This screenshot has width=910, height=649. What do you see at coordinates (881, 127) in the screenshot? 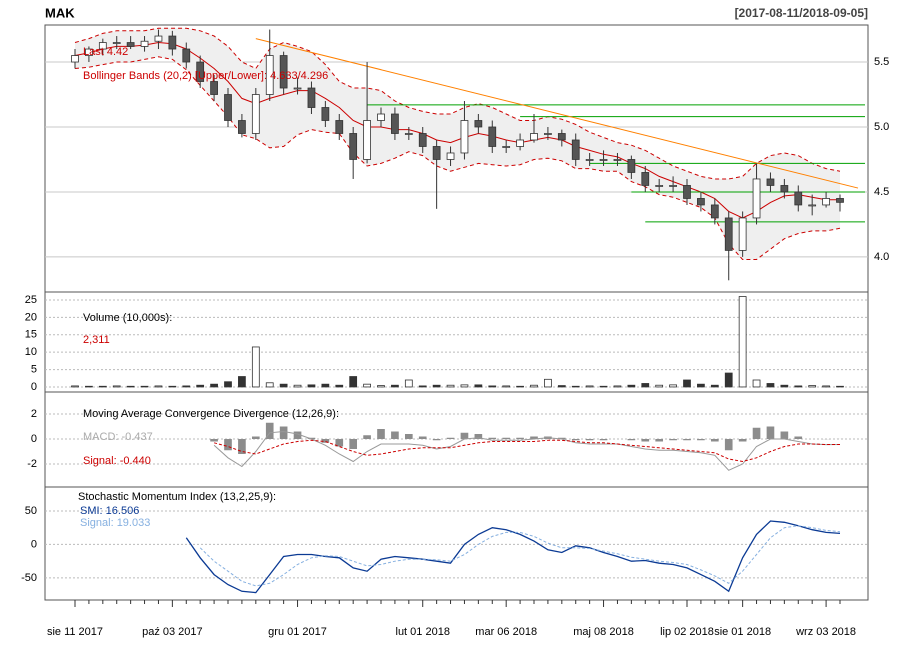
I see `y-tick-label: 5.0` at bounding box center [881, 127].